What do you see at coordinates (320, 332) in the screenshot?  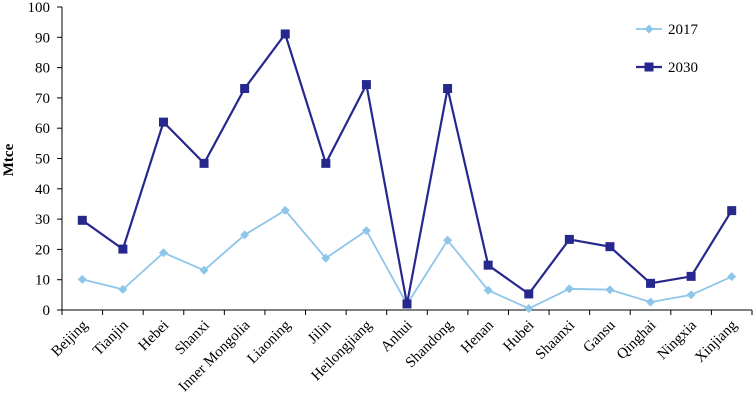 I see `x-tick-label: Jilin` at bounding box center [320, 332].